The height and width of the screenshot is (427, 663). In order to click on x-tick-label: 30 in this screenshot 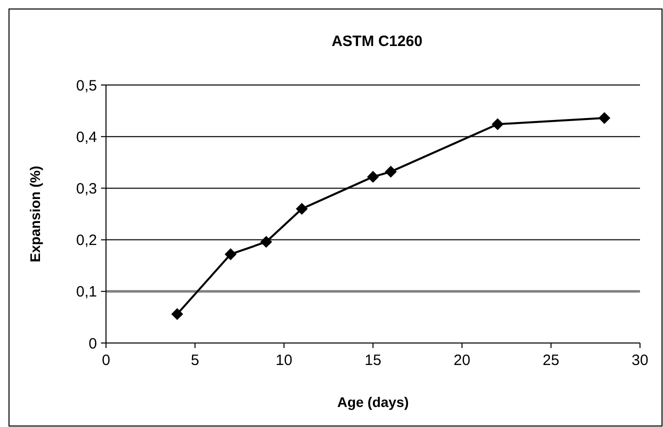, I will do `click(640, 360)`.